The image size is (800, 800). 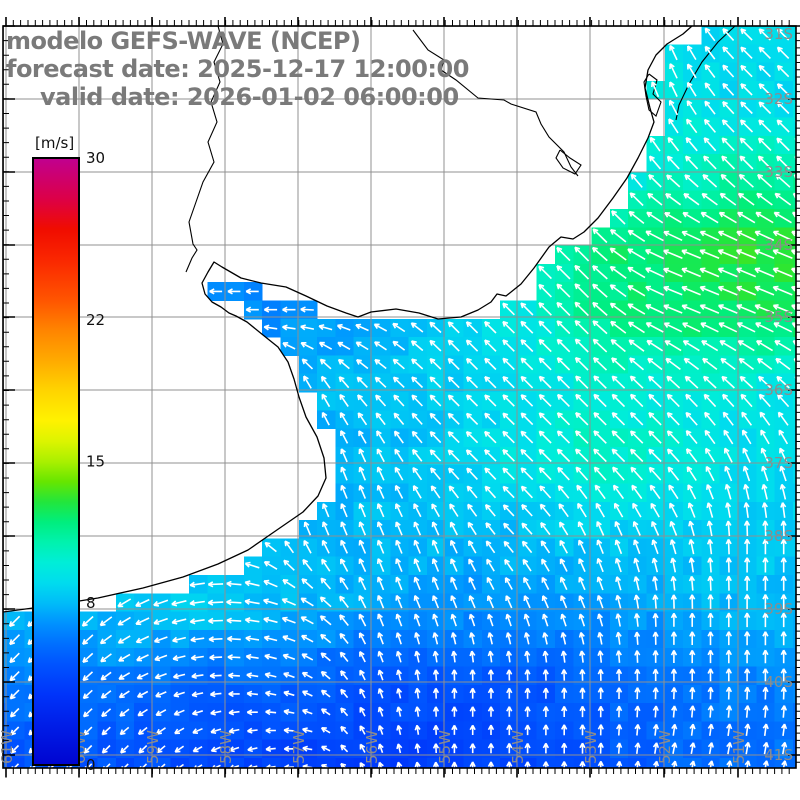 I want to click on model-title: modelo GEFS-WAVE (NCEP), so click(x=183, y=41).